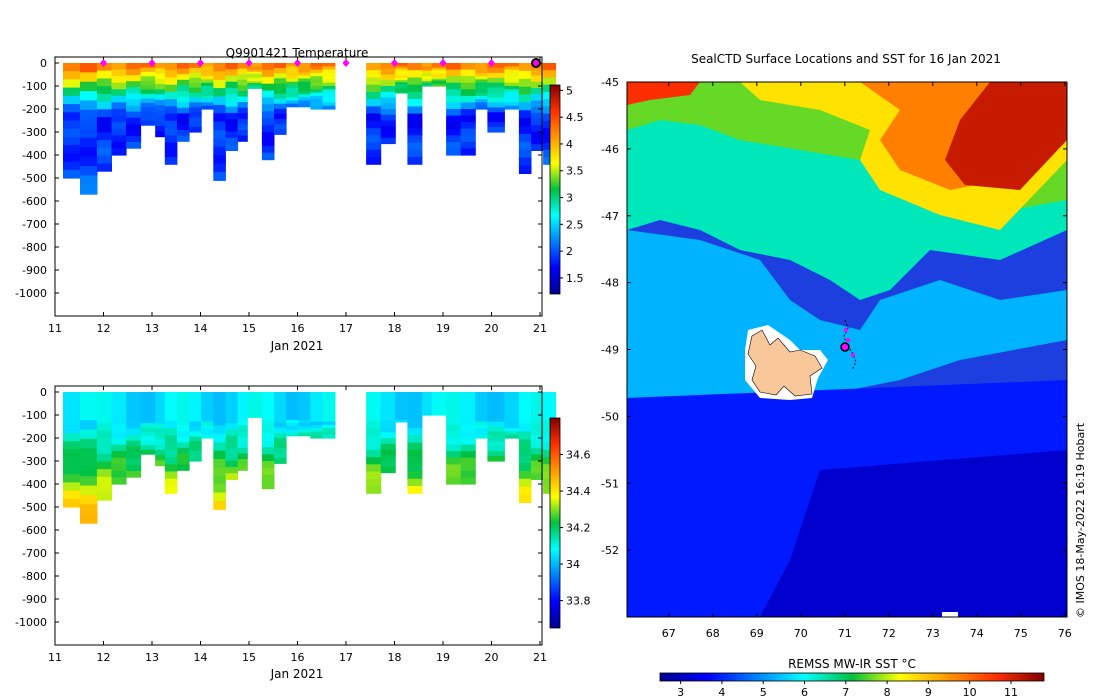 The width and height of the screenshot is (1100, 700). What do you see at coordinates (34, 484) in the screenshot?
I see `y-tick-label: -400` at bounding box center [34, 484].